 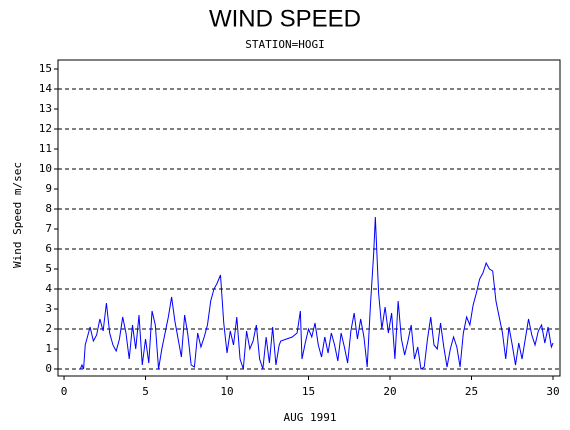 I want to click on y-axis-label: Wind Speed m/sec, so click(x=17, y=215).